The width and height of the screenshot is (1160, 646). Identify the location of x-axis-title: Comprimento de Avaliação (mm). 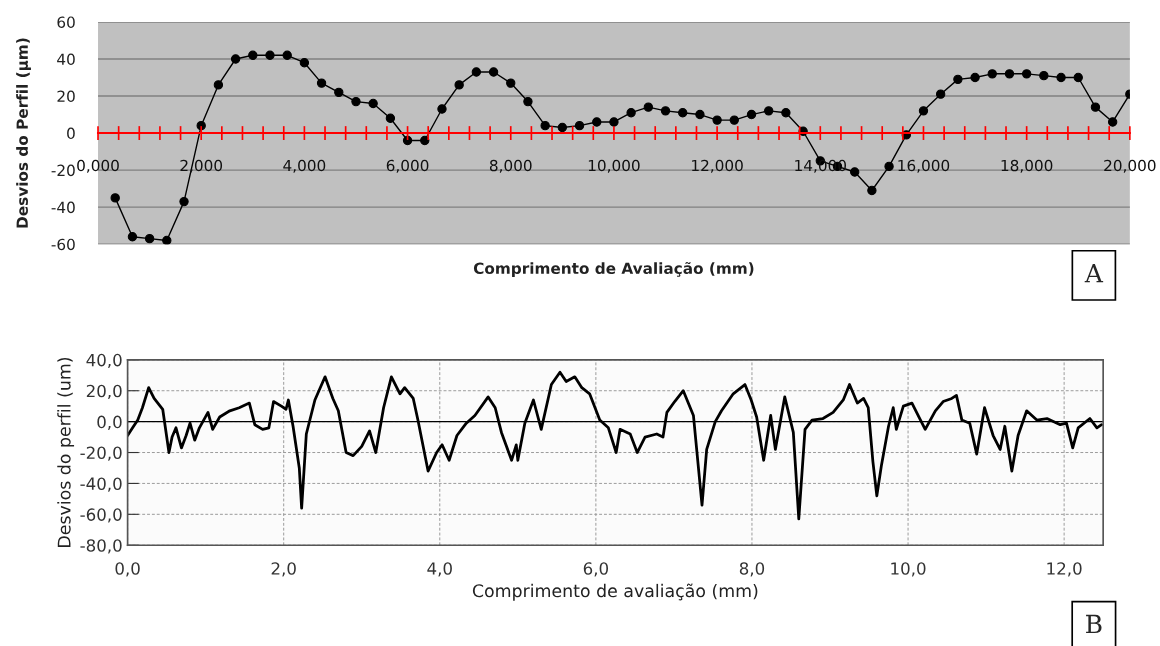
(613, 269).